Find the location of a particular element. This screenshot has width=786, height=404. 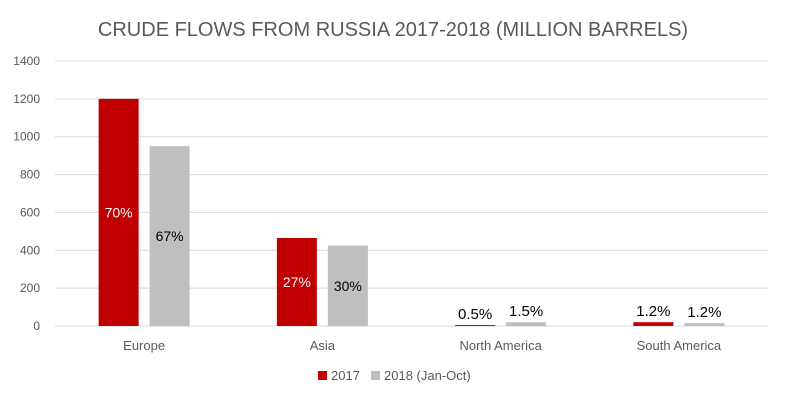

data-label: 67% is located at coordinates (170, 236).